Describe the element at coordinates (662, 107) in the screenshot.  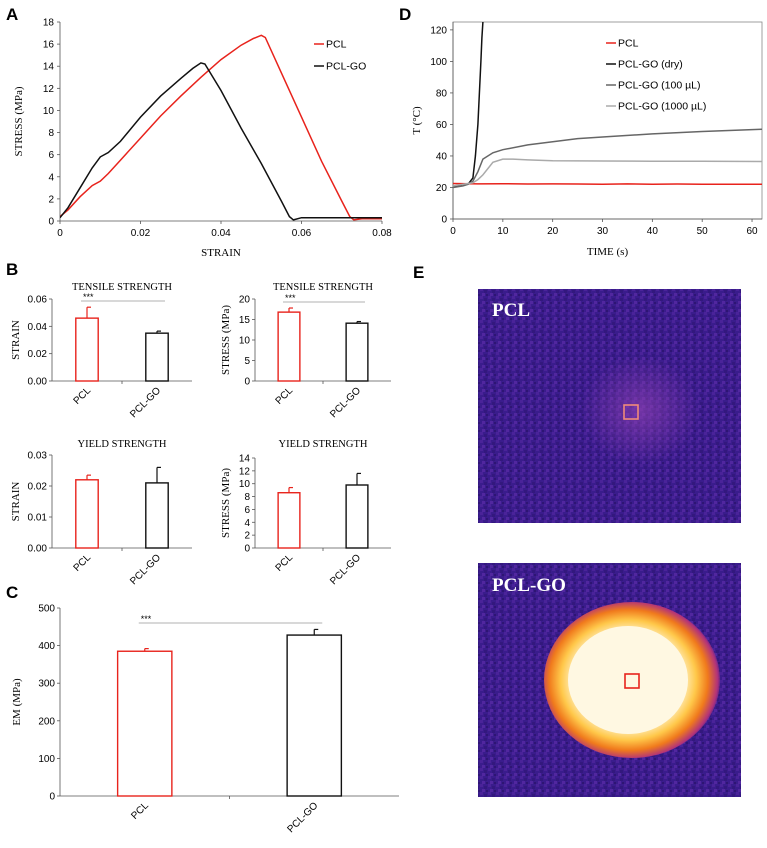
I see `legend-label: PCL-GO (1000 µL)` at that location.